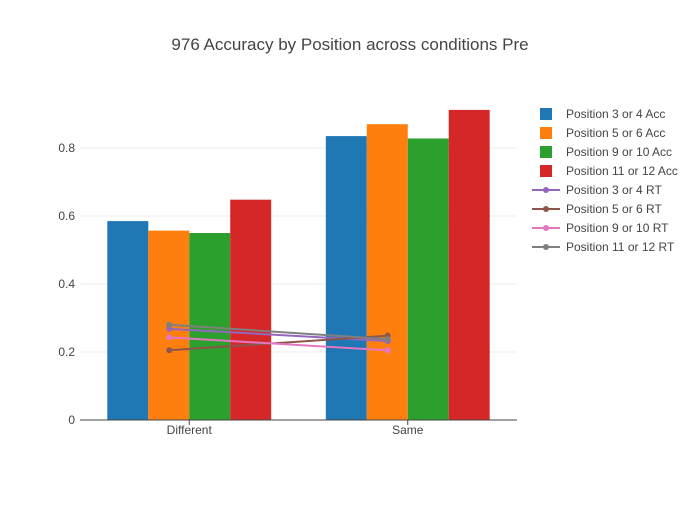 This screenshot has width=700, height=505. I want to click on legend-label: Position 9 or 10 Acc, so click(619, 152).